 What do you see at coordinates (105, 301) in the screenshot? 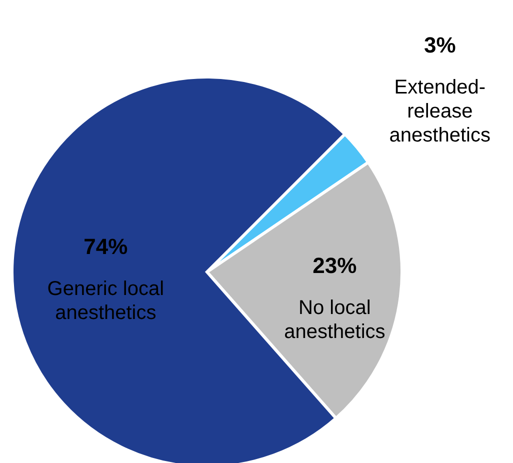
I see `slice-label: Generic local anesthetics` at bounding box center [105, 301].